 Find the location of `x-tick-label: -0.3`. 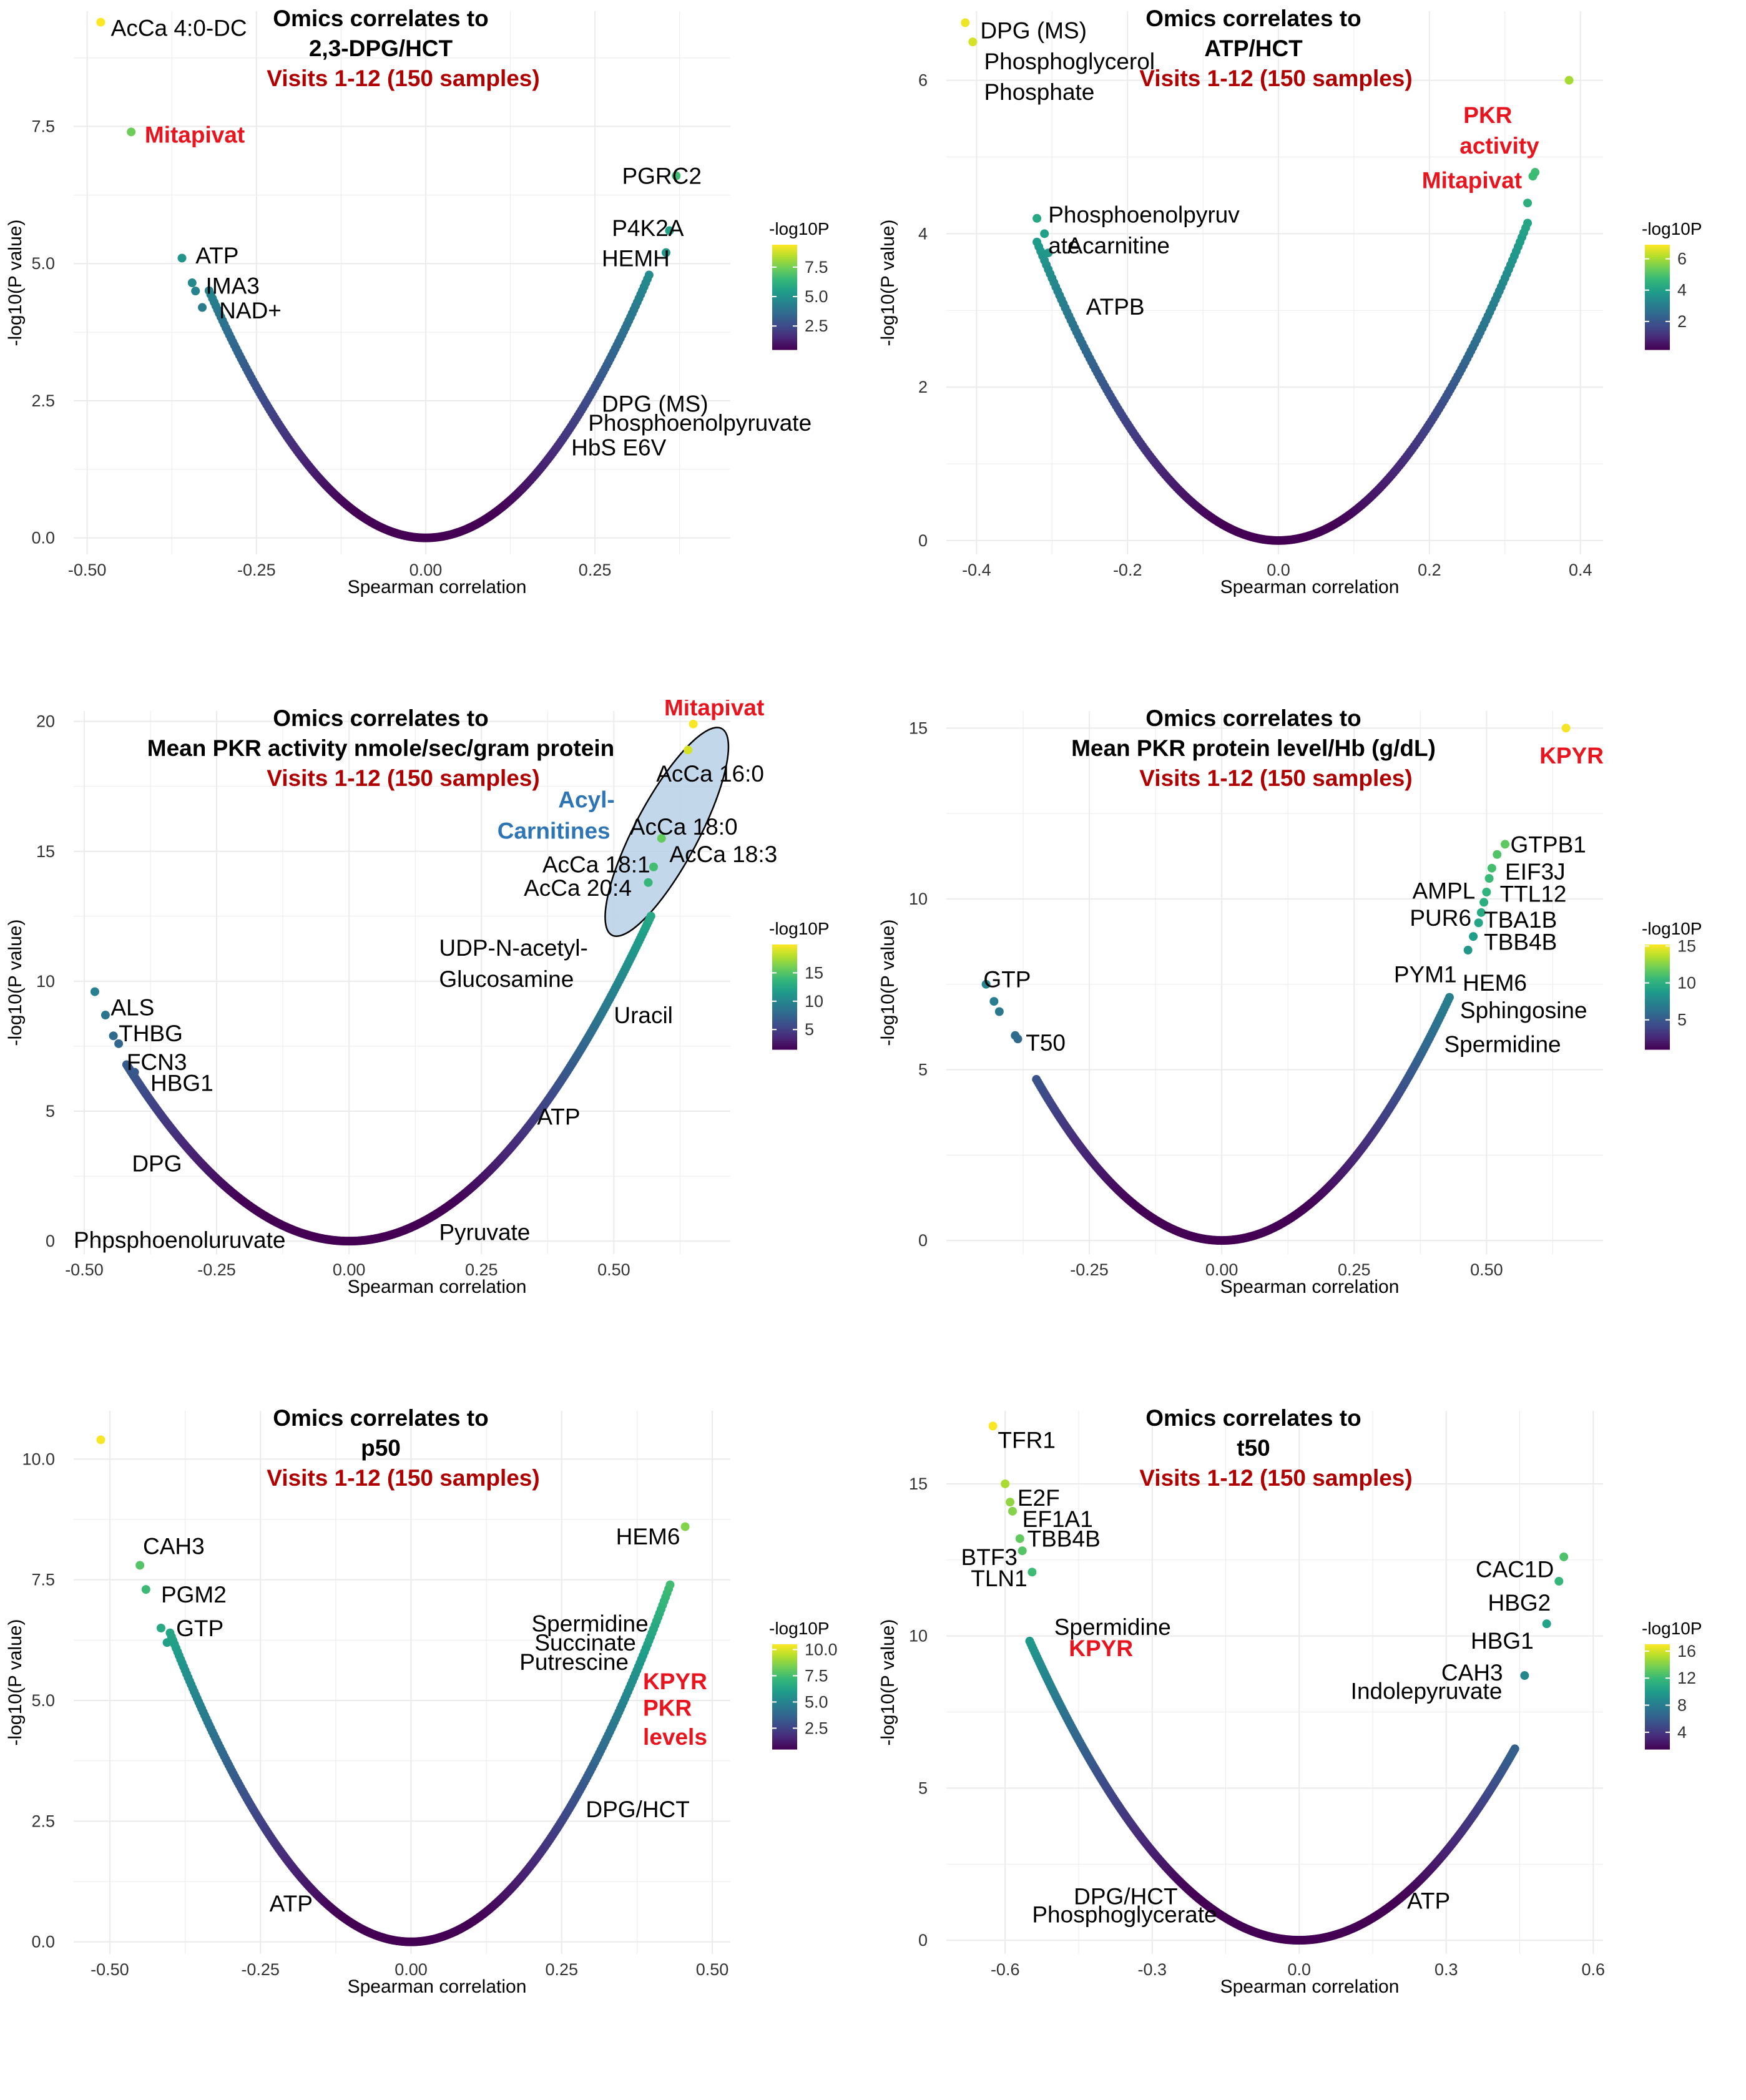

x-tick-label: -0.3 is located at coordinates (1152, 1969).